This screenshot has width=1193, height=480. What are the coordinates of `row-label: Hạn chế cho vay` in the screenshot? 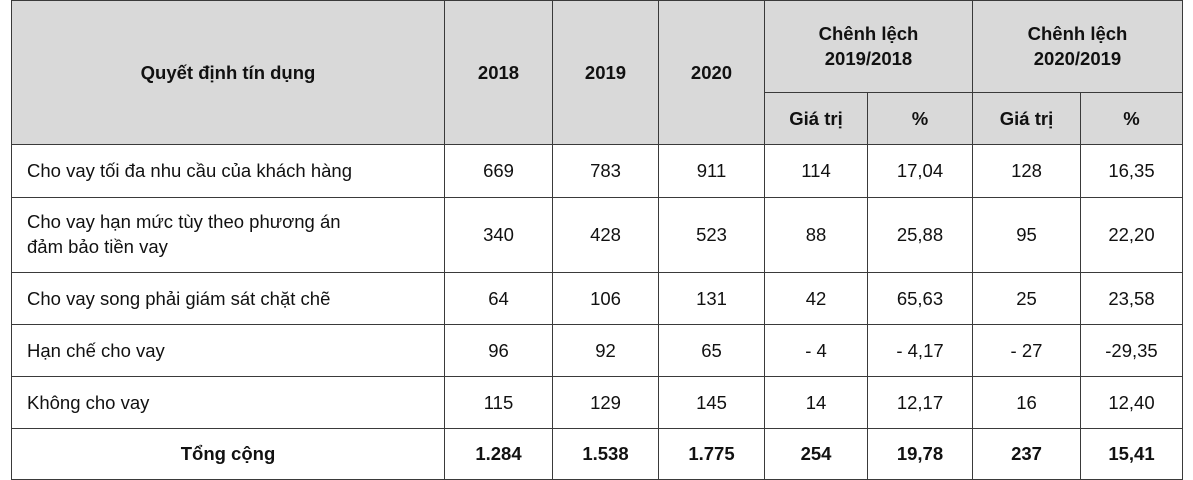 It's located at (228, 350).